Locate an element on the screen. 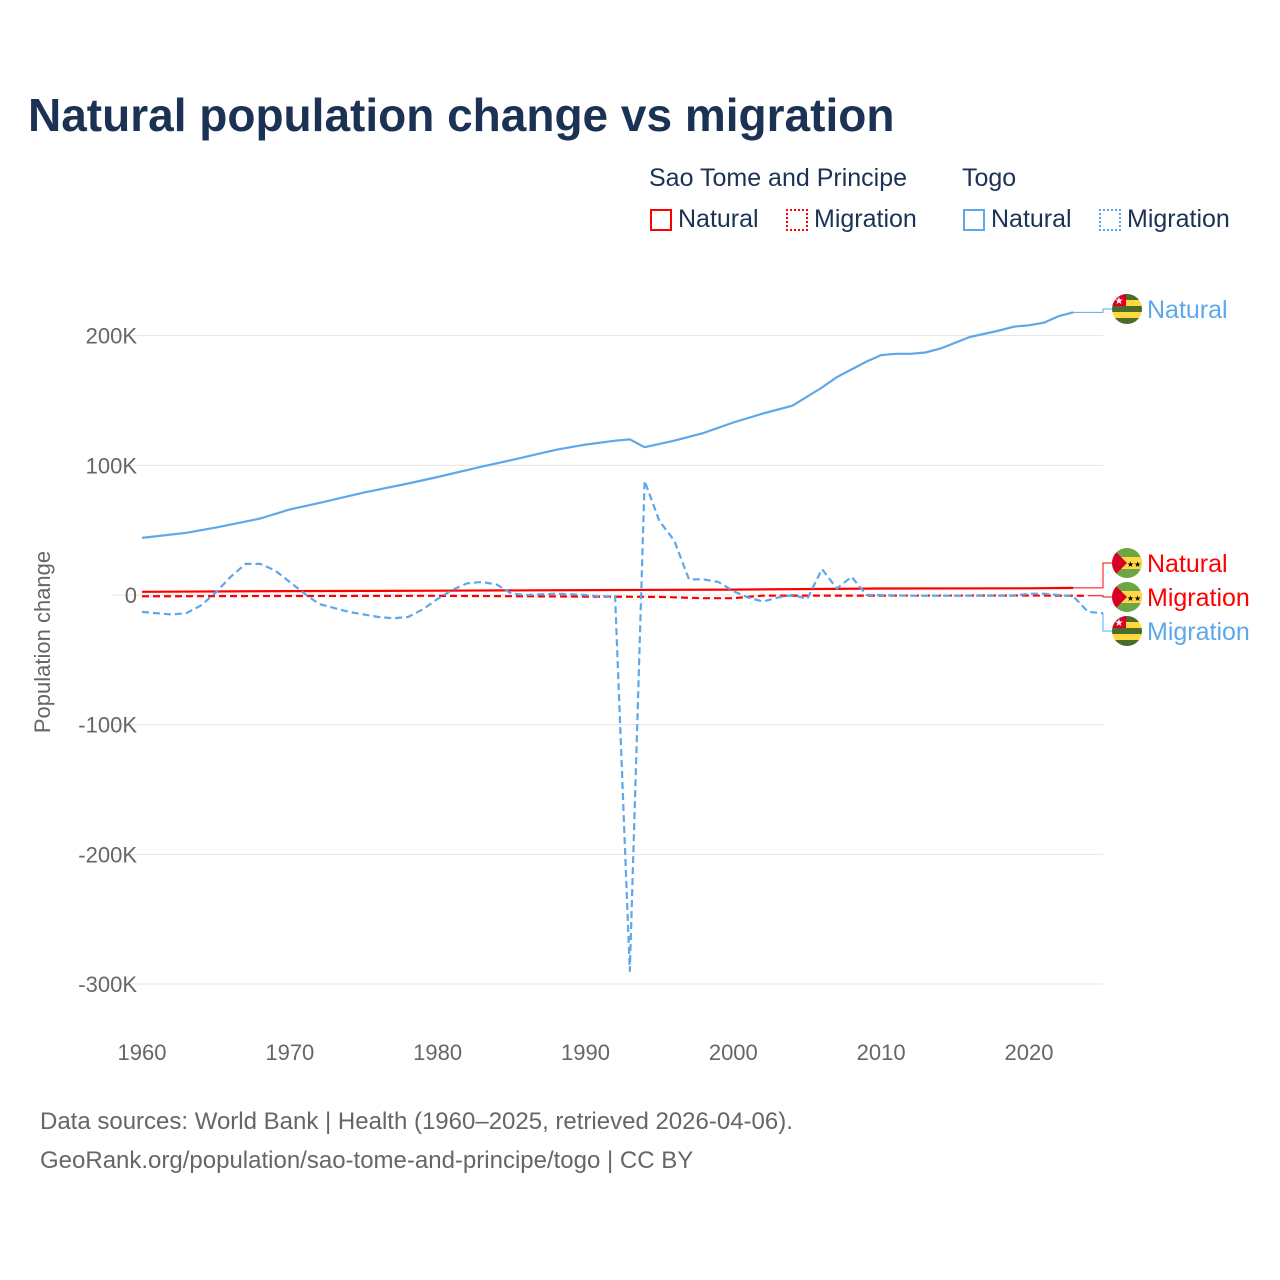 The width and height of the screenshot is (1280, 1280). legend-group-sao-tome: Sao Tome and Principe is located at coordinates (778, 178).